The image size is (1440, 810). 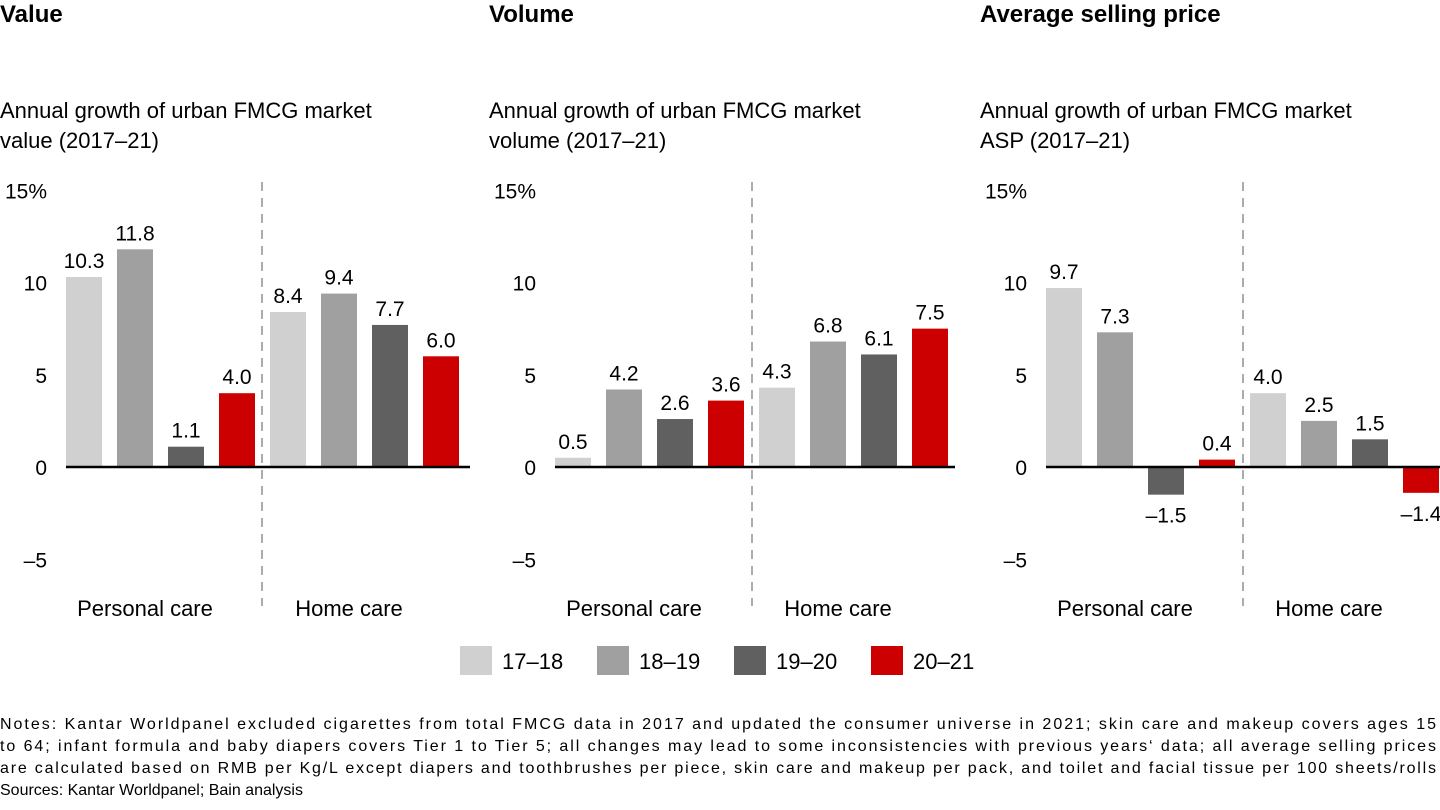 I want to click on data-label: 9.4, so click(x=339, y=278).